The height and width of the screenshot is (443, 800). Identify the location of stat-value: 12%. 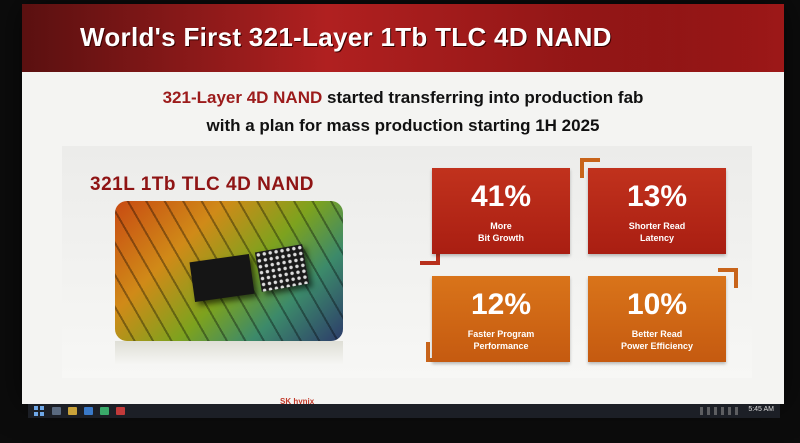
(501, 304).